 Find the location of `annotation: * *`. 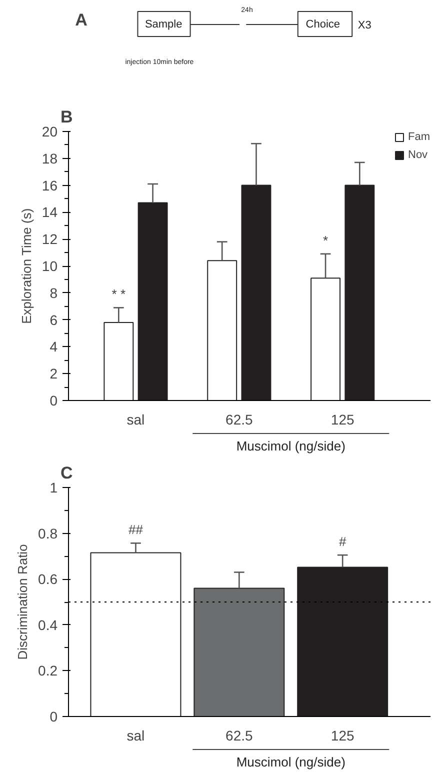

annotation: * * is located at coordinates (119, 294).